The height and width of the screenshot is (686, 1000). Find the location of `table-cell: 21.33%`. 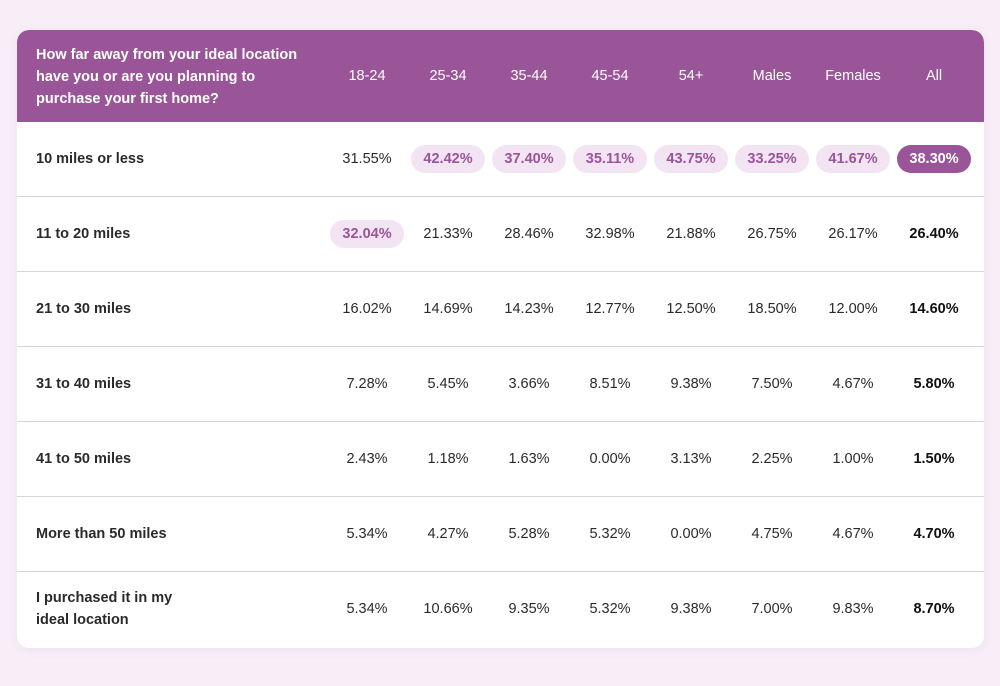

table-cell: 21.33% is located at coordinates (448, 234).